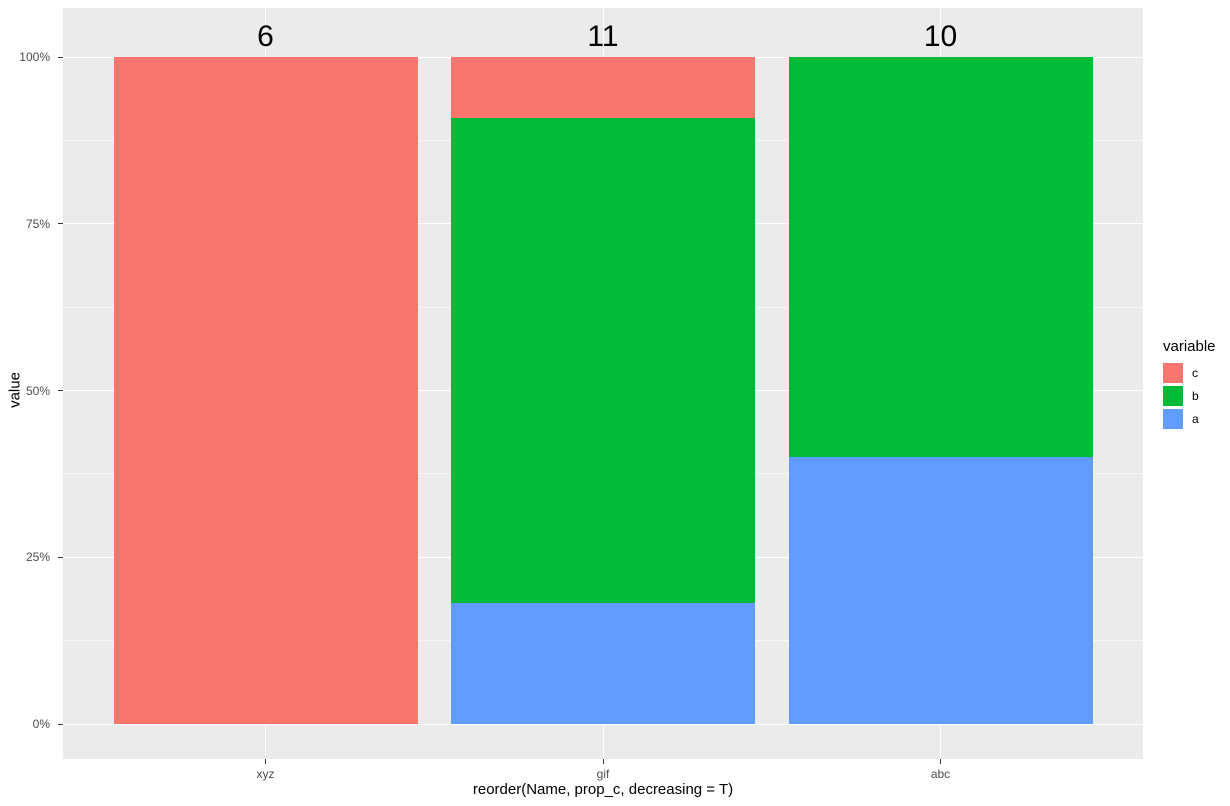 The height and width of the screenshot is (806, 1230). What do you see at coordinates (1189, 346) in the screenshot?
I see `legend-title: variable` at bounding box center [1189, 346].